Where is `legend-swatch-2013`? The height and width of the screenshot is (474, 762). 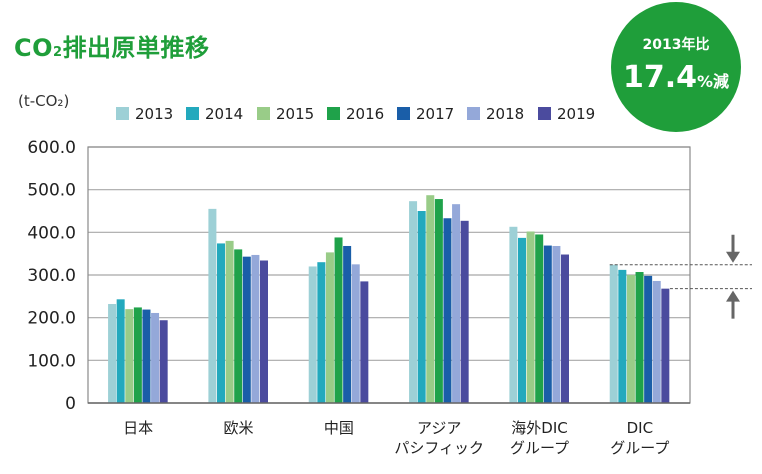 legend-swatch-2013 is located at coordinates (122, 113).